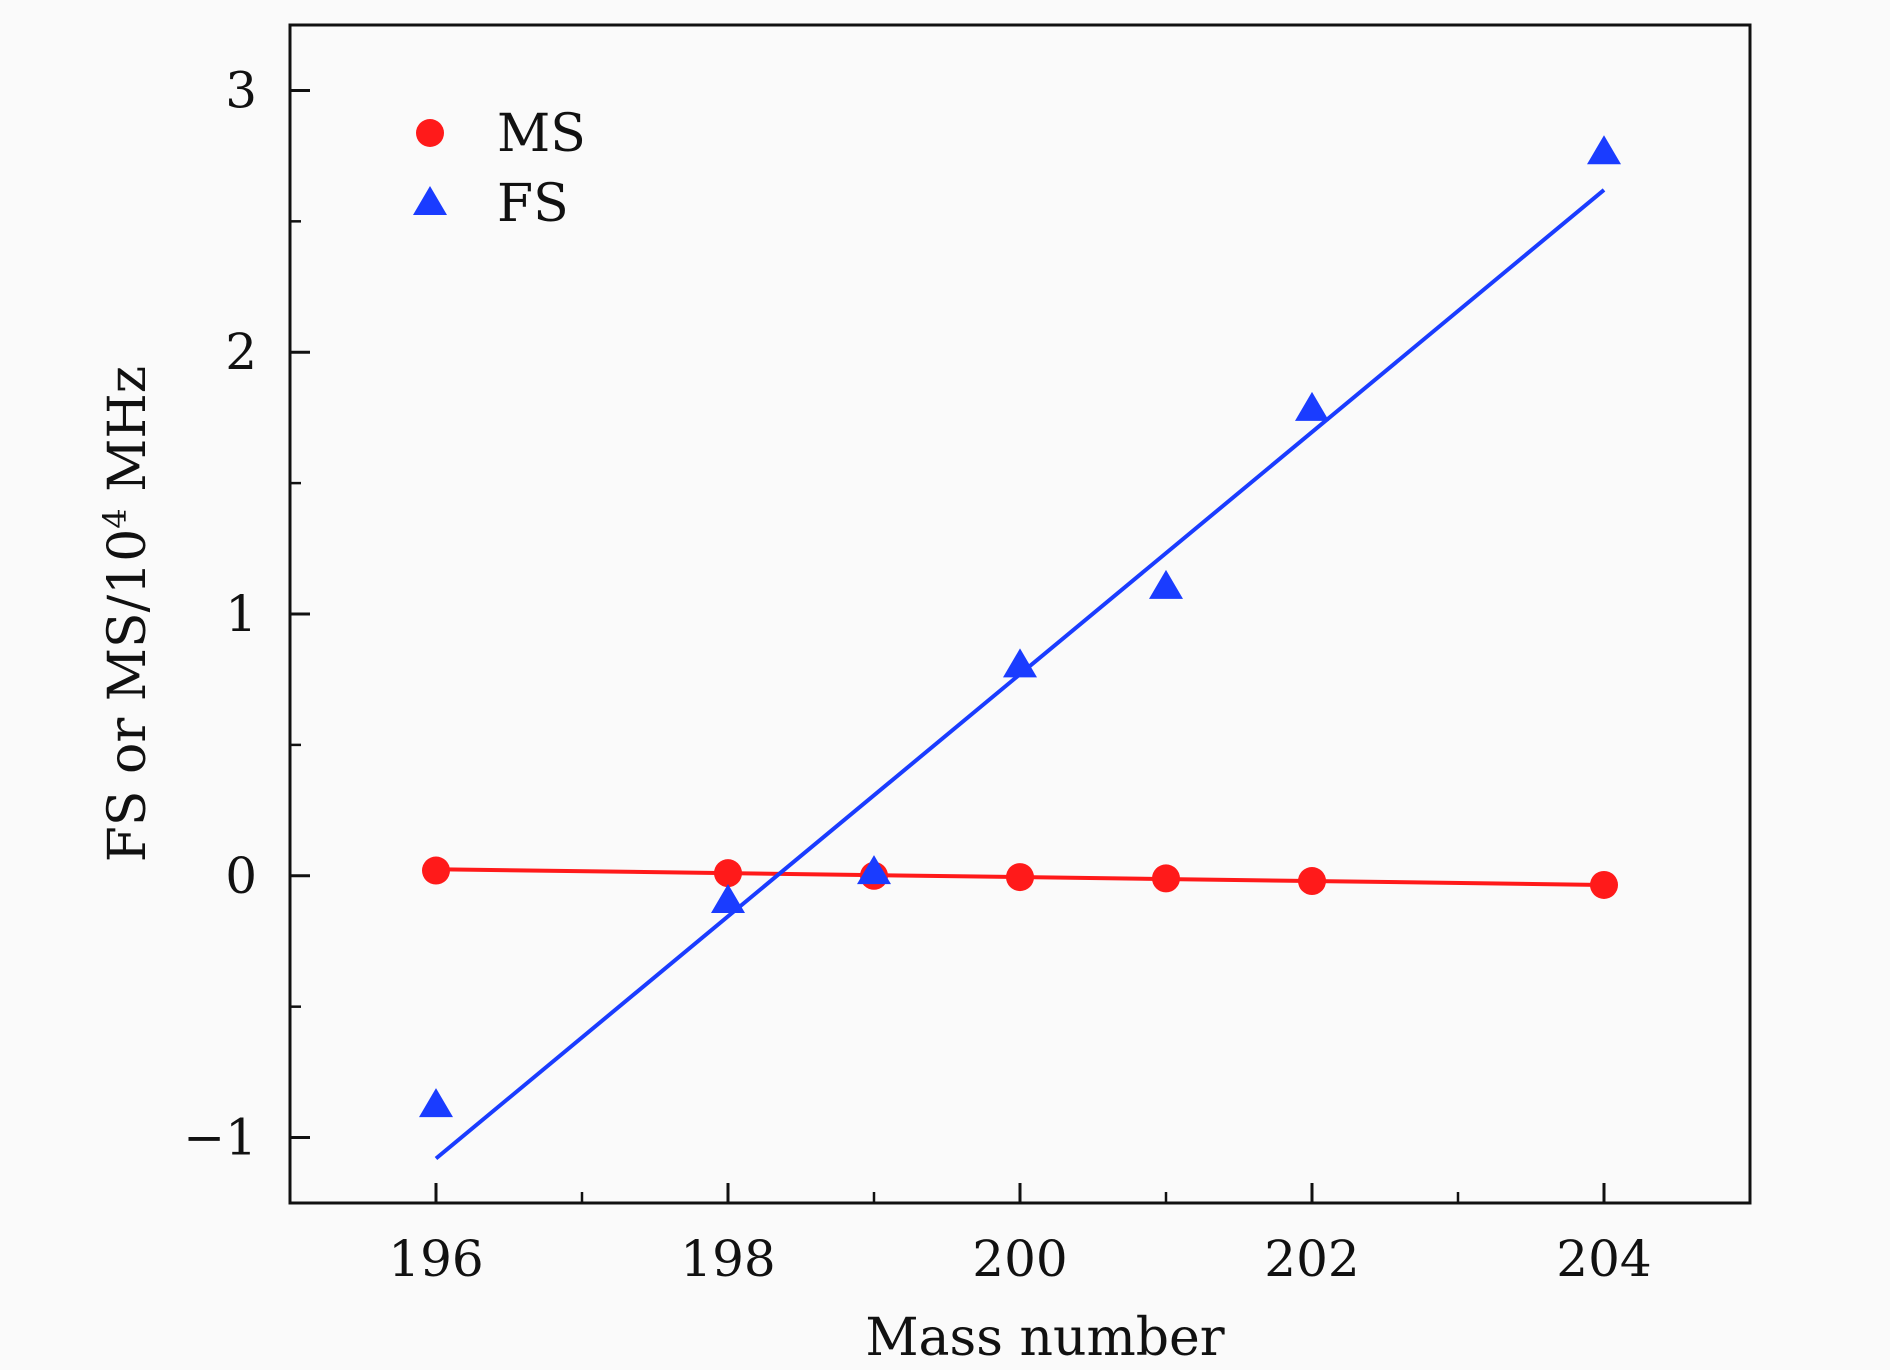 The image size is (1890, 1370). What do you see at coordinates (115, 518) in the screenshot?
I see `y-axis-label-exponent: 4` at bounding box center [115, 518].